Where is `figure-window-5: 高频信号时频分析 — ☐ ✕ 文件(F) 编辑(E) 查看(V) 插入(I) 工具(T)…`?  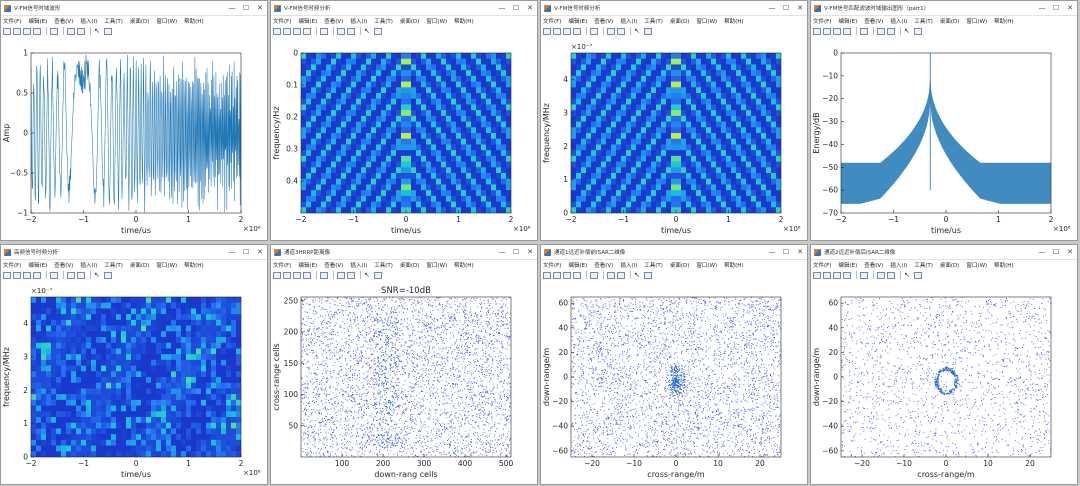 figure-window-5: 高频信号时频分析 — ☐ ✕ 文件(F) 编辑(E) 查看(V) 插入(I) 工具(T)… is located at coordinates (134, 364).